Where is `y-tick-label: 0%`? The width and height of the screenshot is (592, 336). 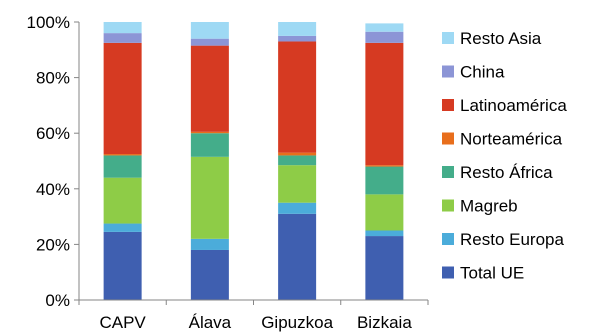 y-tick-label: 0% is located at coordinates (57, 300).